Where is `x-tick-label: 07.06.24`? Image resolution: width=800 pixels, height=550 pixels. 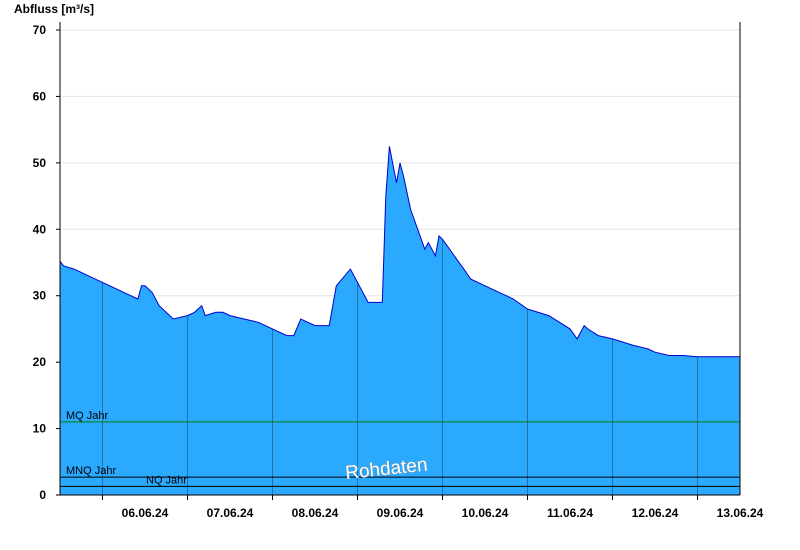
x-tick-label: 07.06.24 is located at coordinates (230, 513).